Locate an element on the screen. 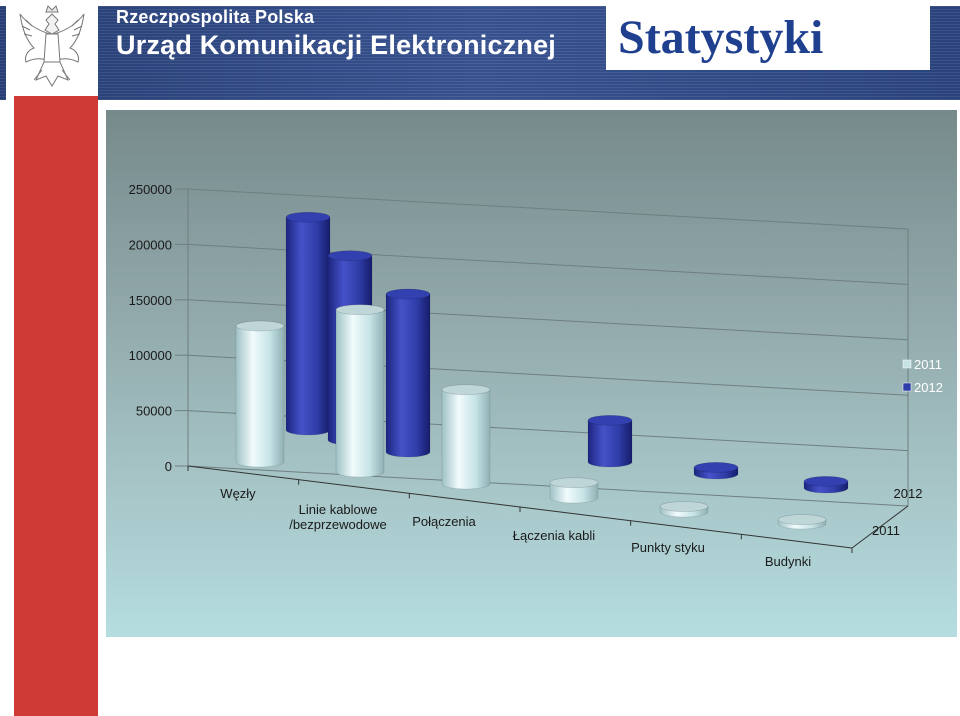 The height and width of the screenshot is (716, 960). y-tick-label: 200000 is located at coordinates (150, 244).